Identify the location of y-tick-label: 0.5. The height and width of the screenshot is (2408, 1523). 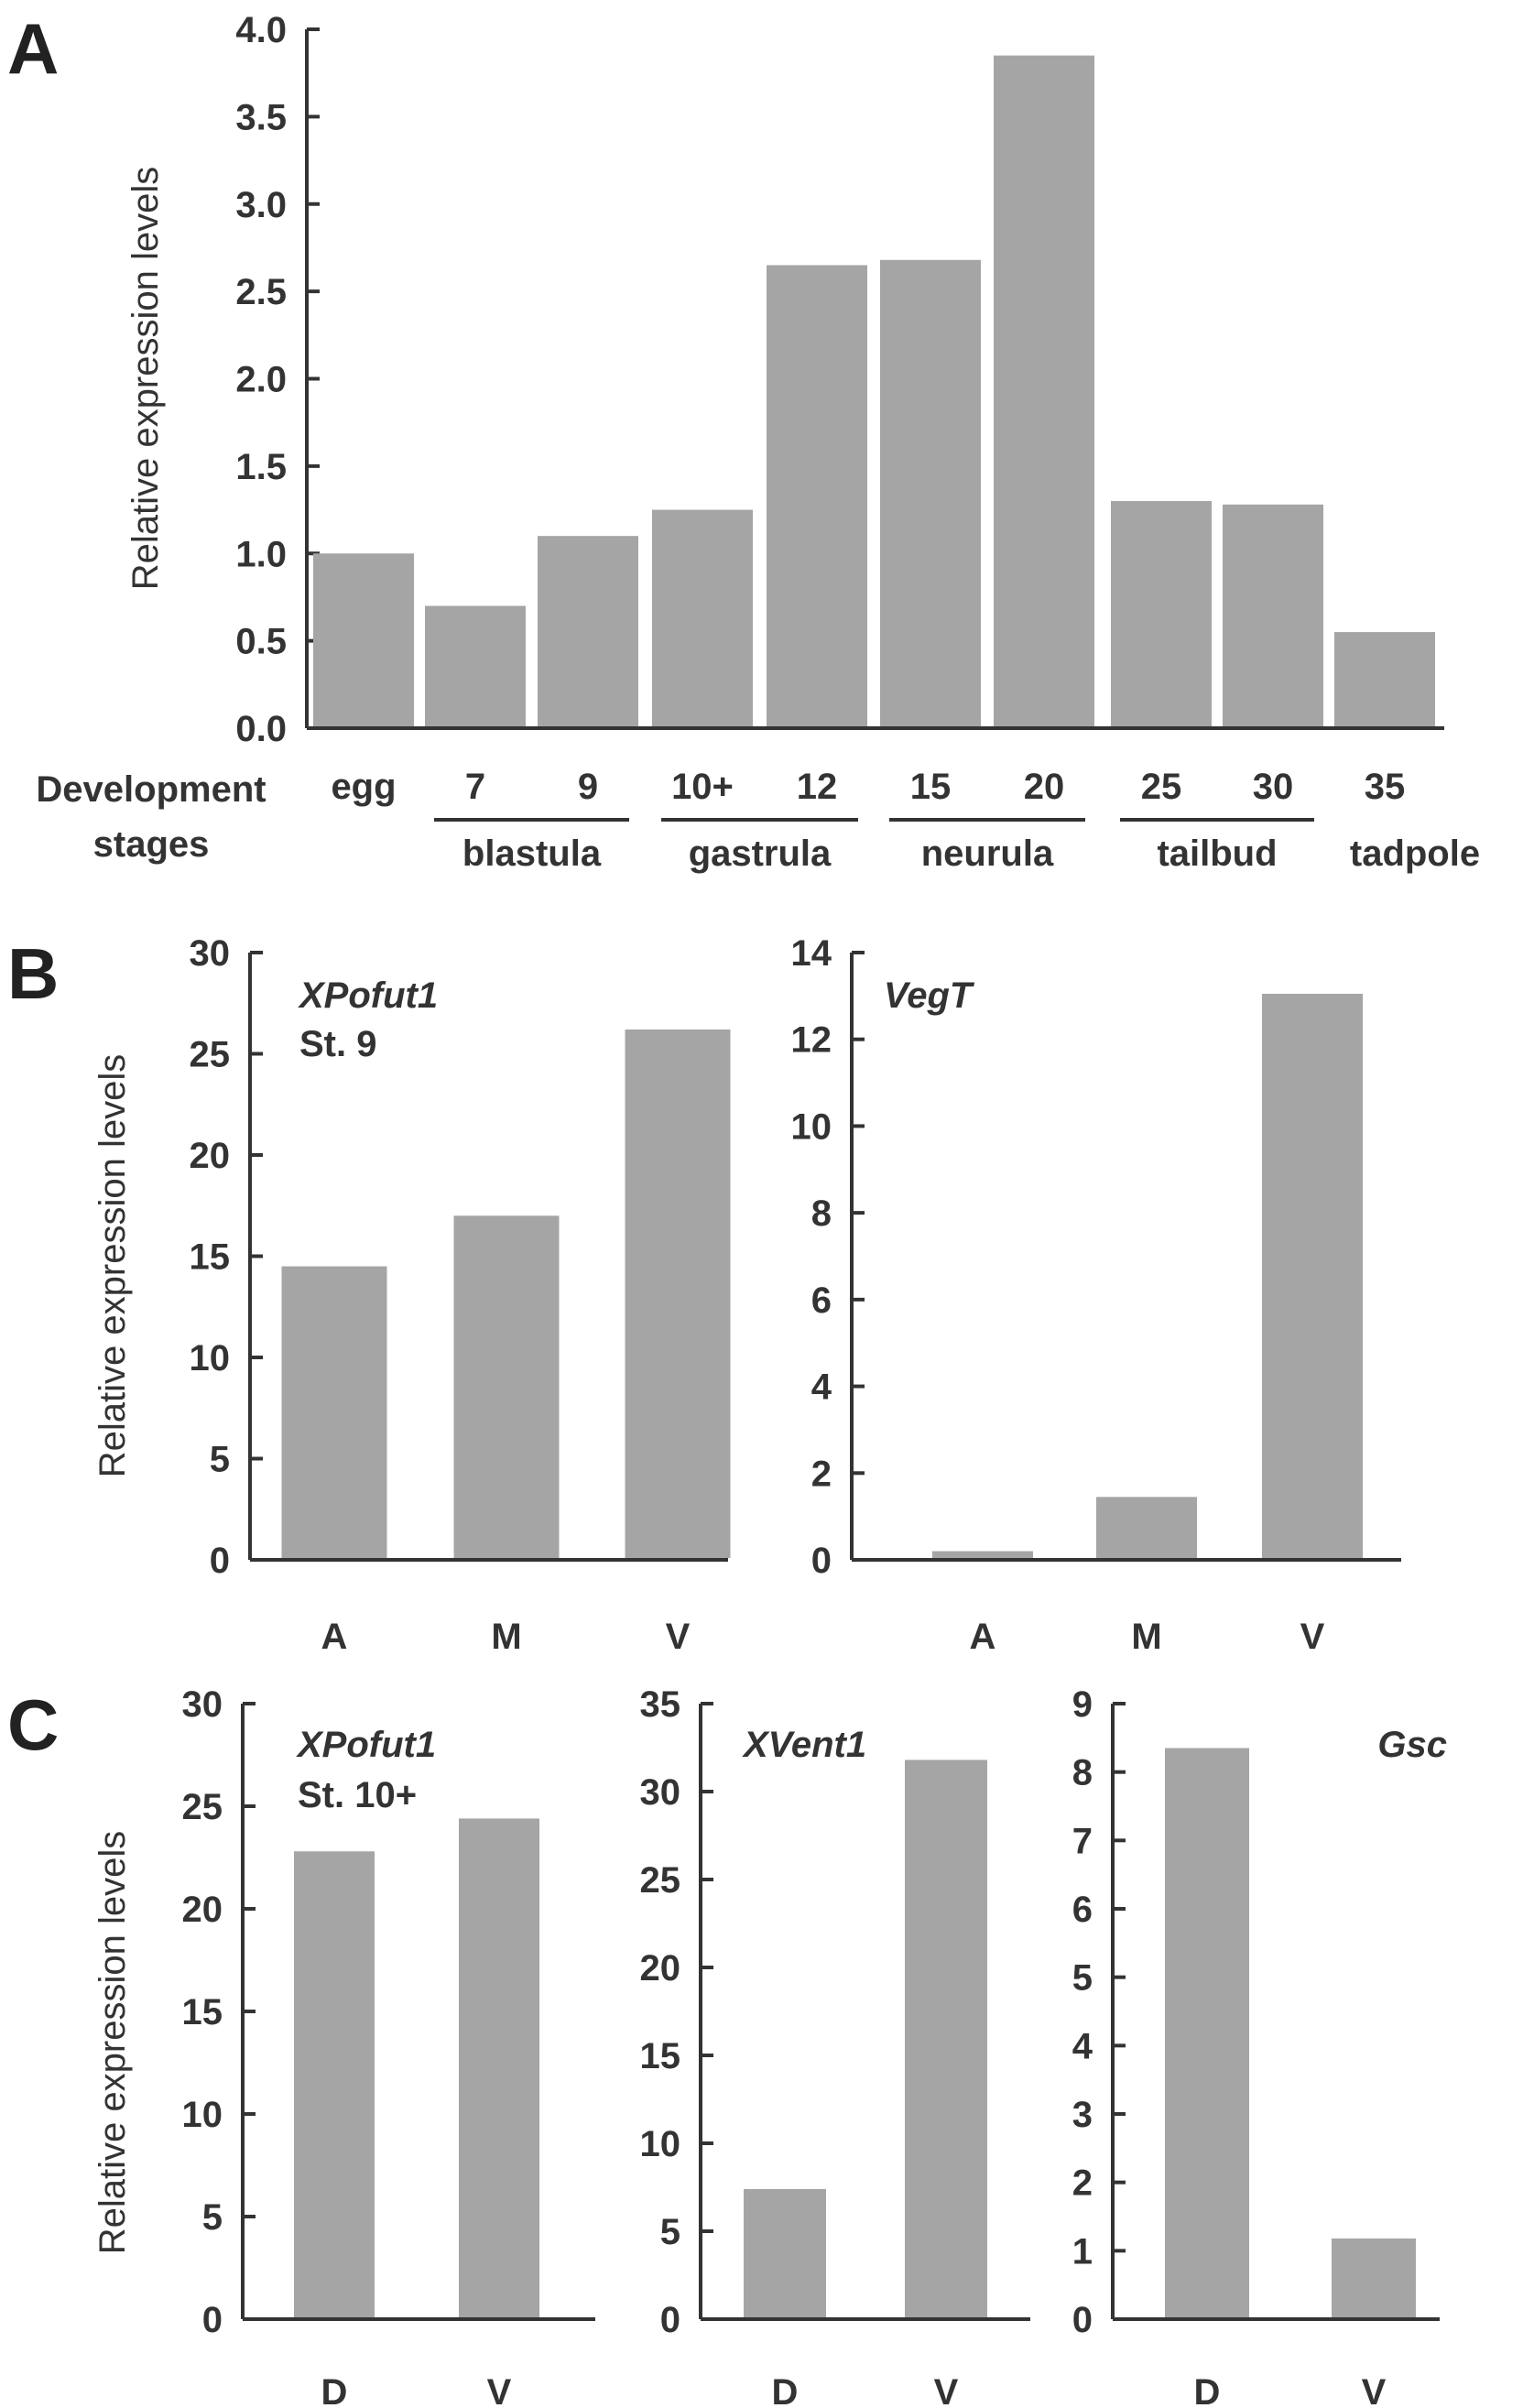
(261, 642).